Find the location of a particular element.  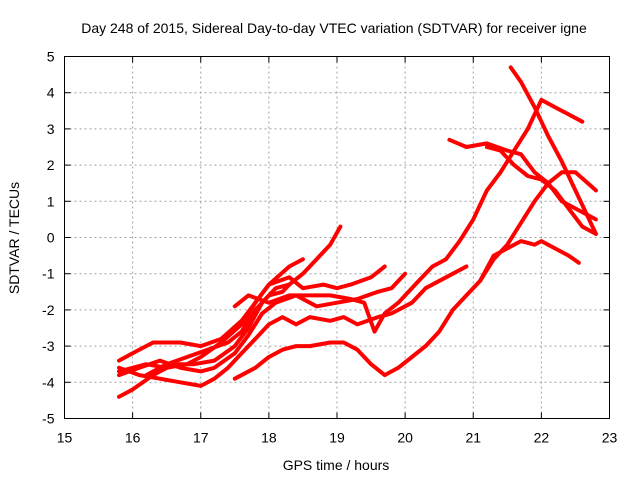

y-tick-label: 5 is located at coordinates (51, 57).